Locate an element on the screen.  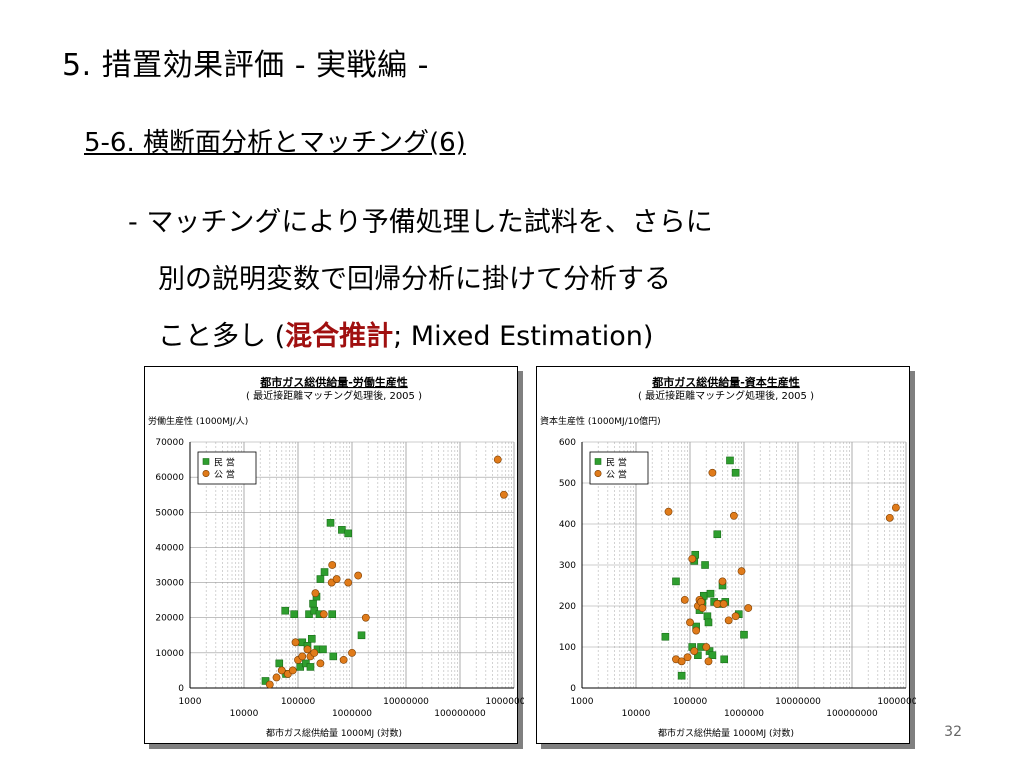
y-tick-label: 100 is located at coordinates (567, 648).